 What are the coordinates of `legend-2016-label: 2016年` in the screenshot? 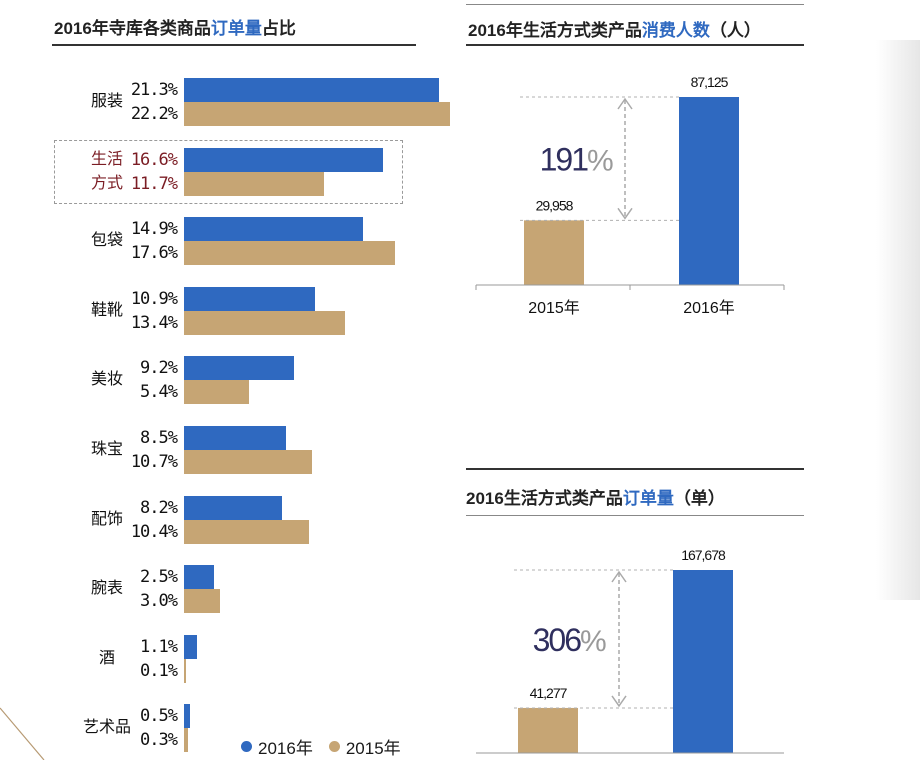 It's located at (285, 748).